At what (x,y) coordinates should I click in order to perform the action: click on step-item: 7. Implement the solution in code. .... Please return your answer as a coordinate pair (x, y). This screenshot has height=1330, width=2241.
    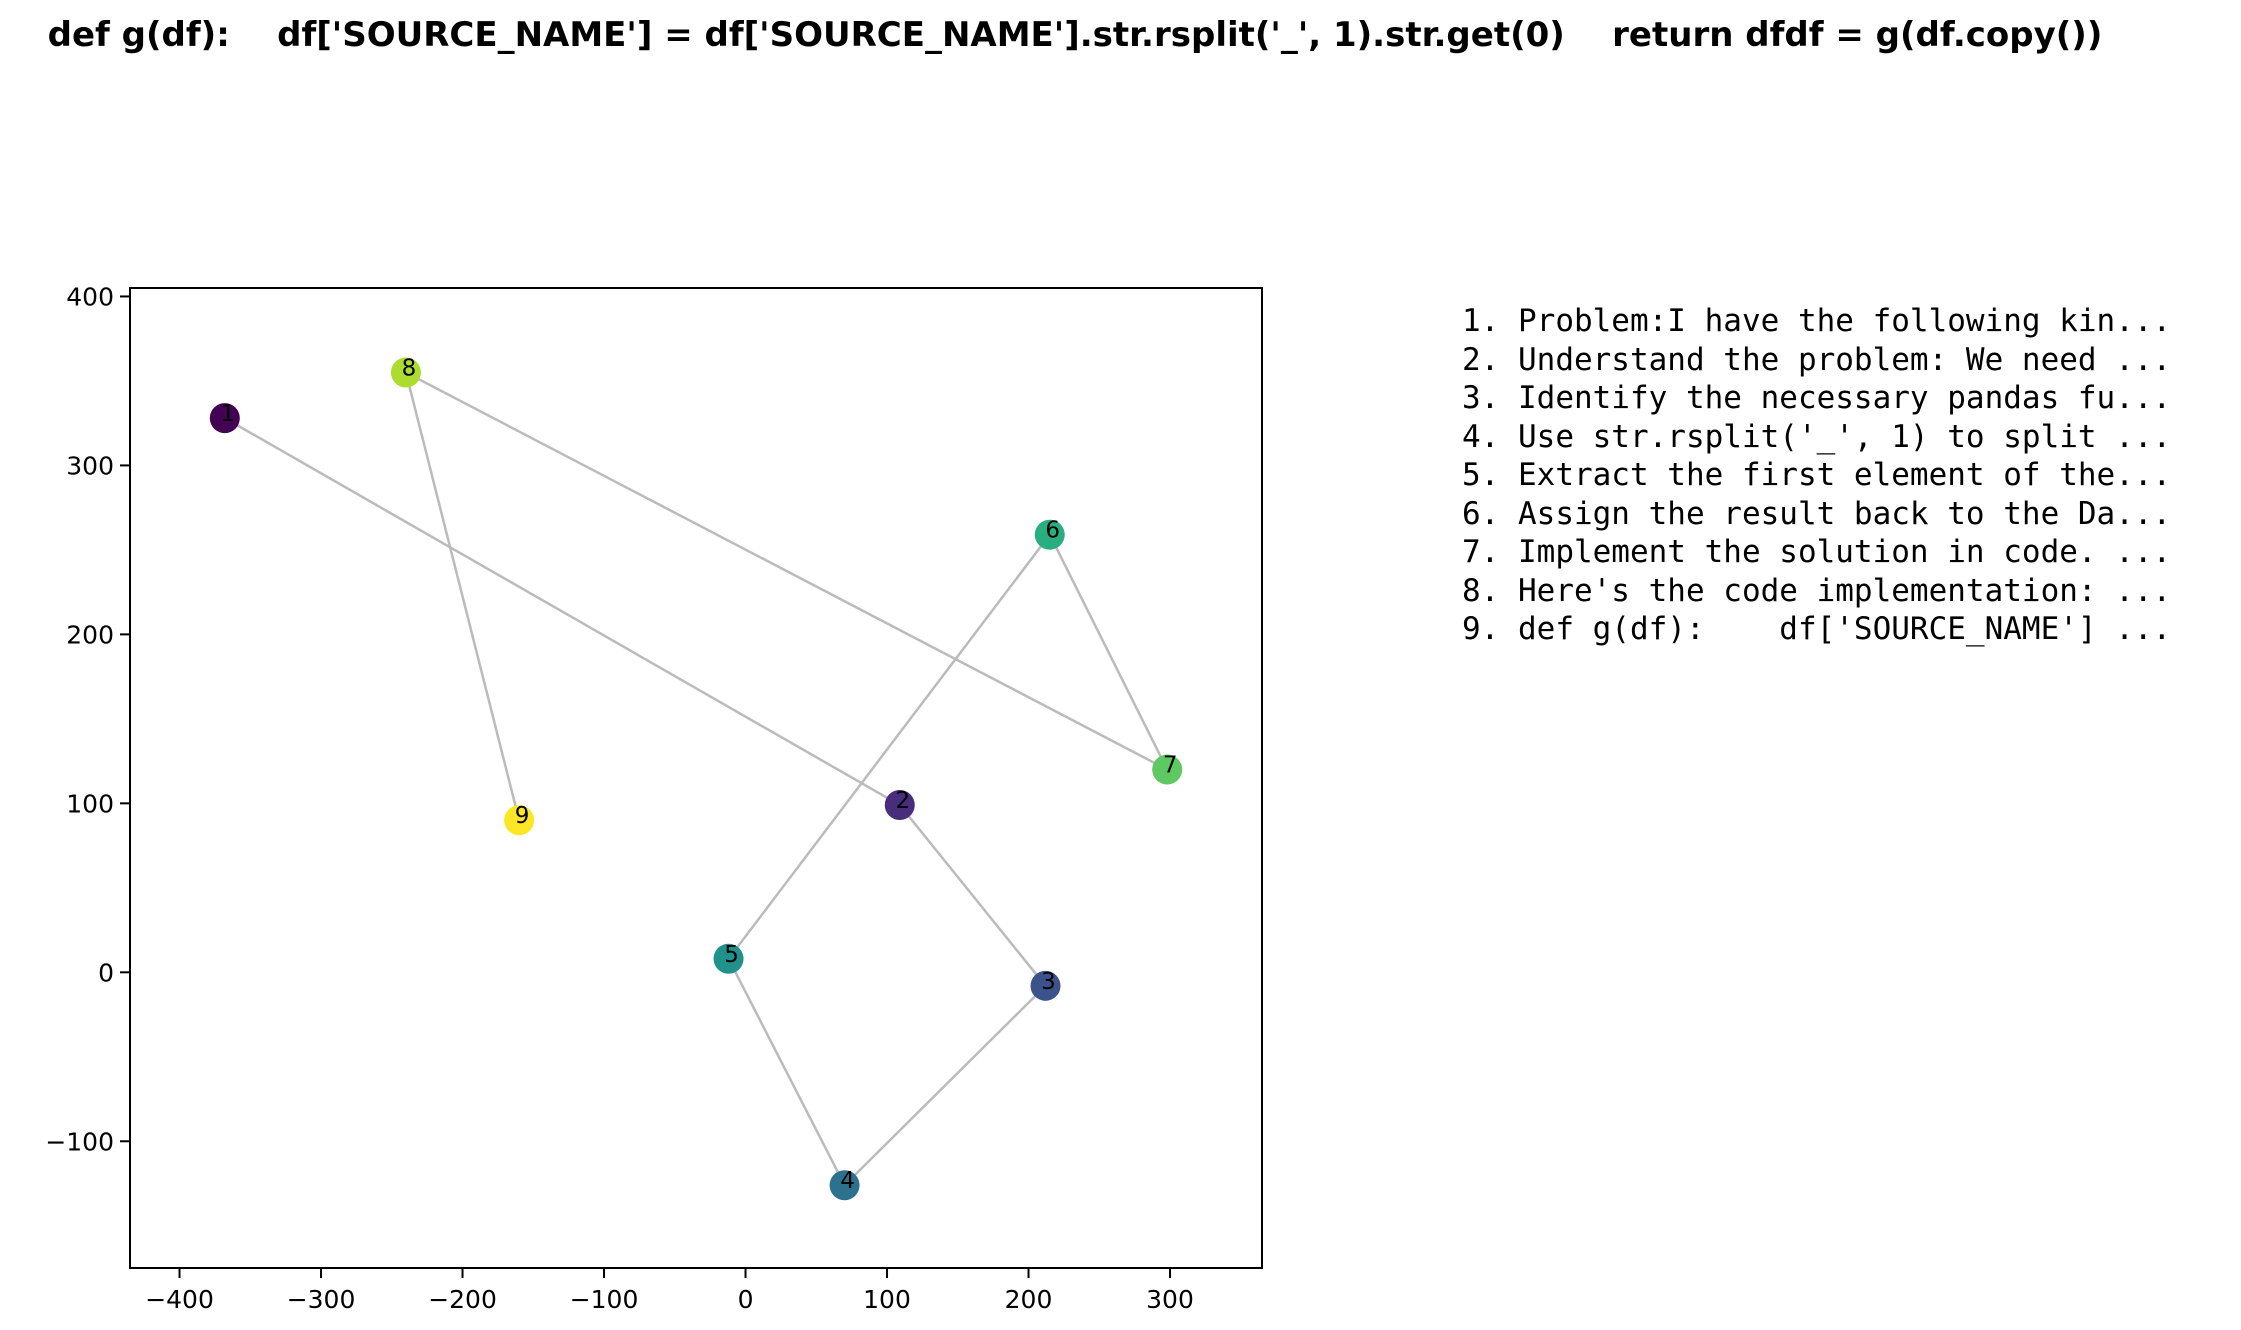
    Looking at the image, I should click on (1817, 552).